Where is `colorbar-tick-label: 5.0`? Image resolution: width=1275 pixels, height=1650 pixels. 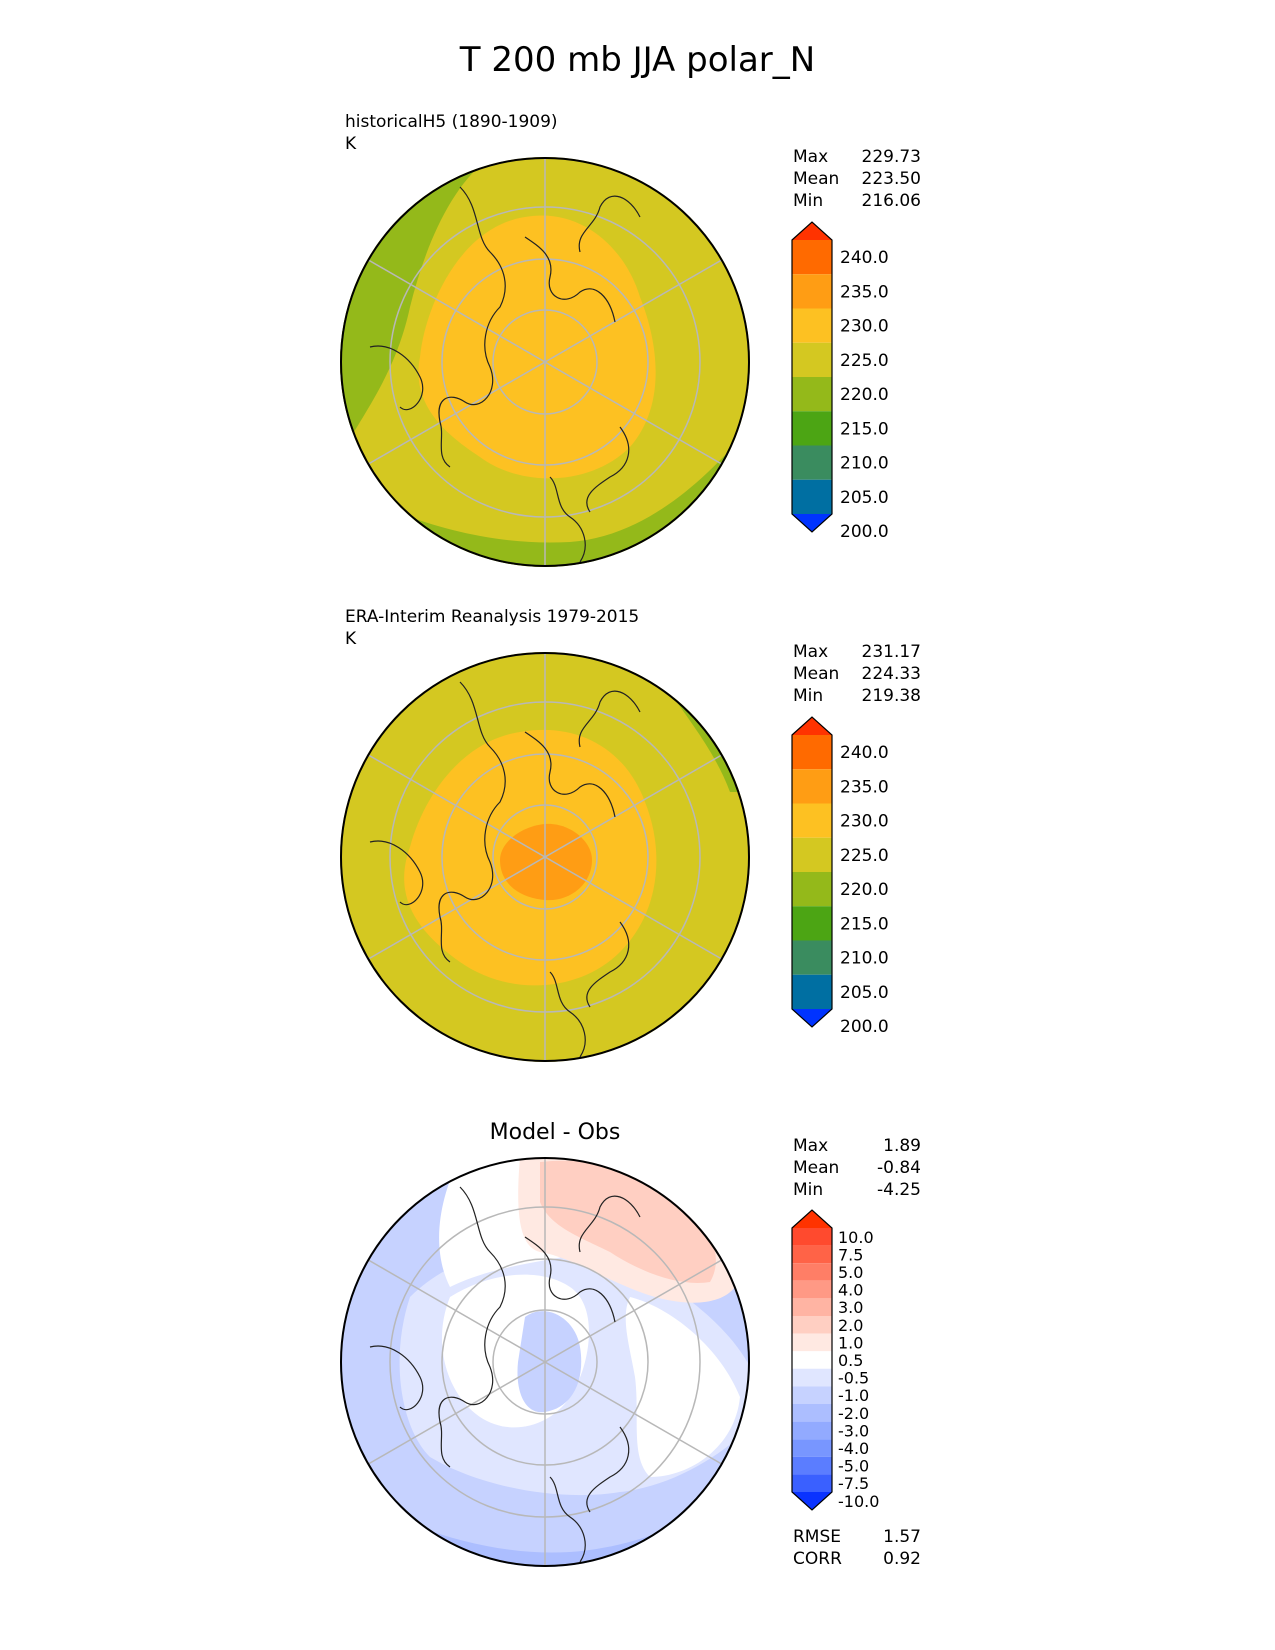 colorbar-tick-label: 5.0 is located at coordinates (850, 1272).